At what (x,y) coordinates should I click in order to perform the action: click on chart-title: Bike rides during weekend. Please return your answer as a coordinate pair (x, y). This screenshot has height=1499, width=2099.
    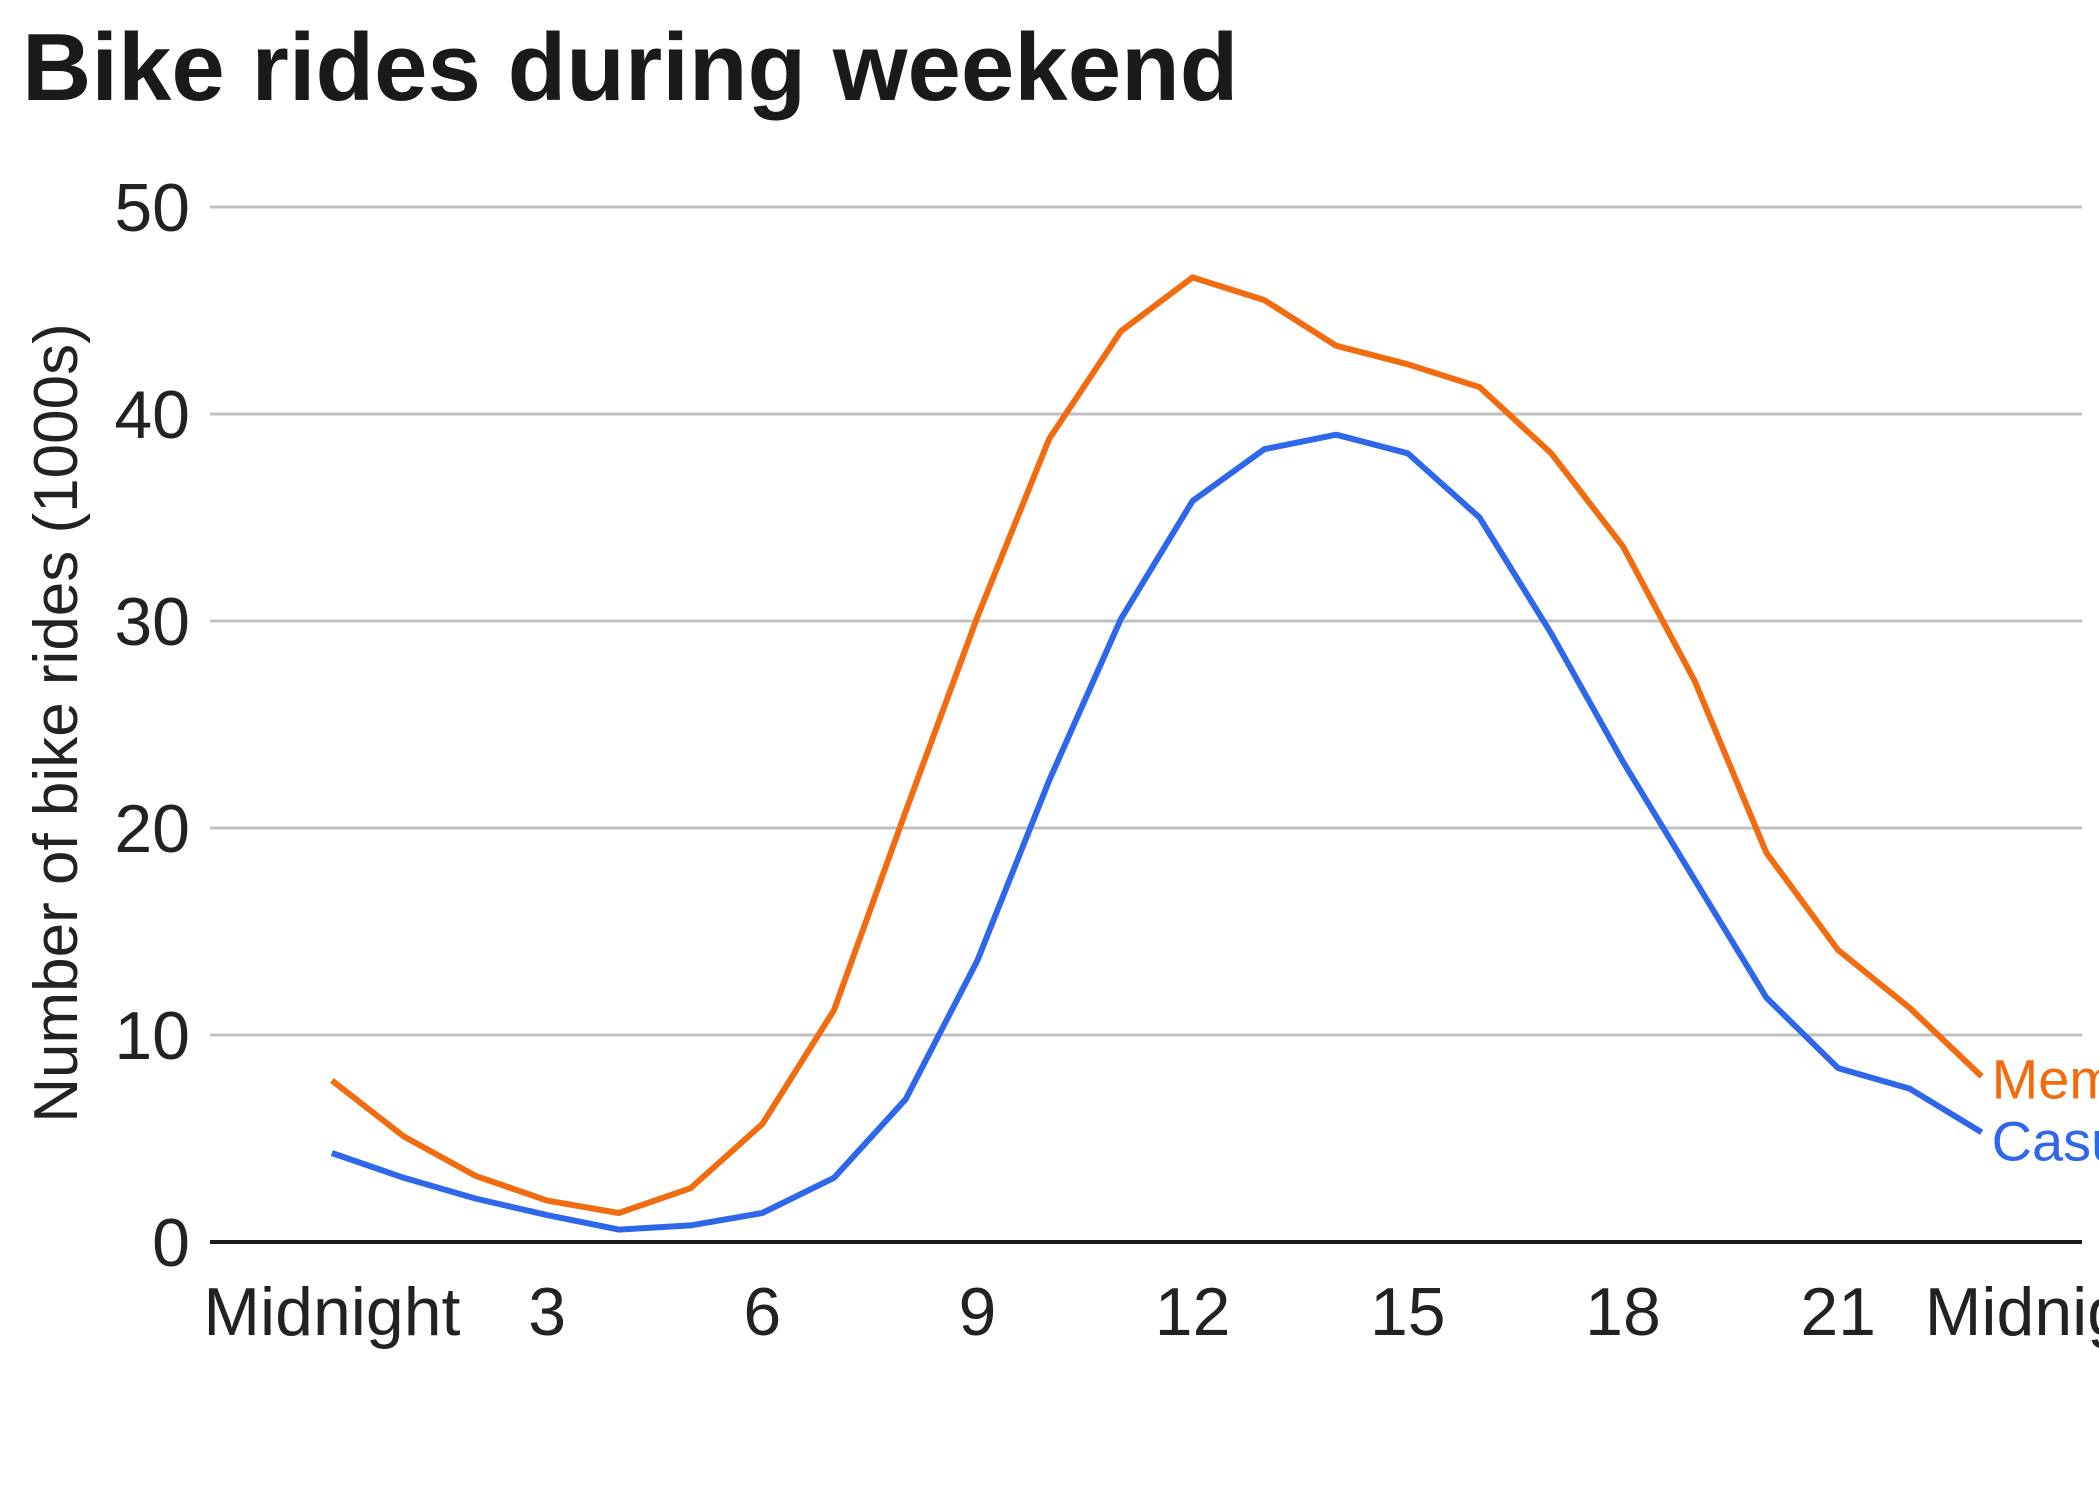
    Looking at the image, I should click on (630, 67).